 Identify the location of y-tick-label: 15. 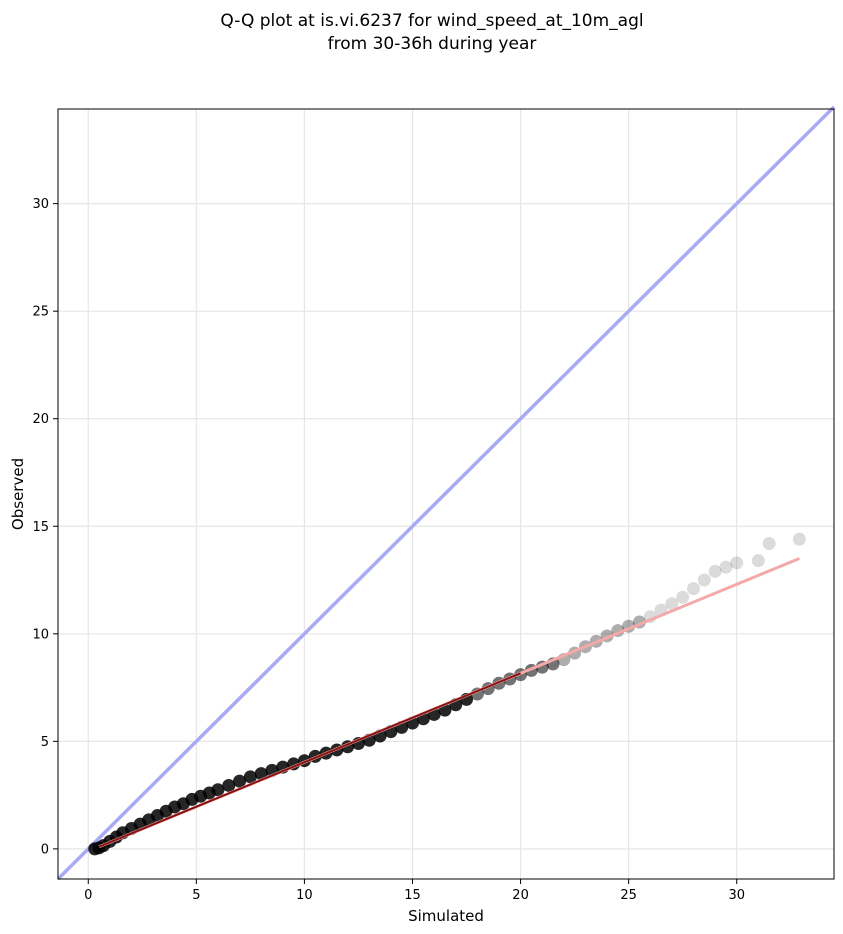
(40, 527).